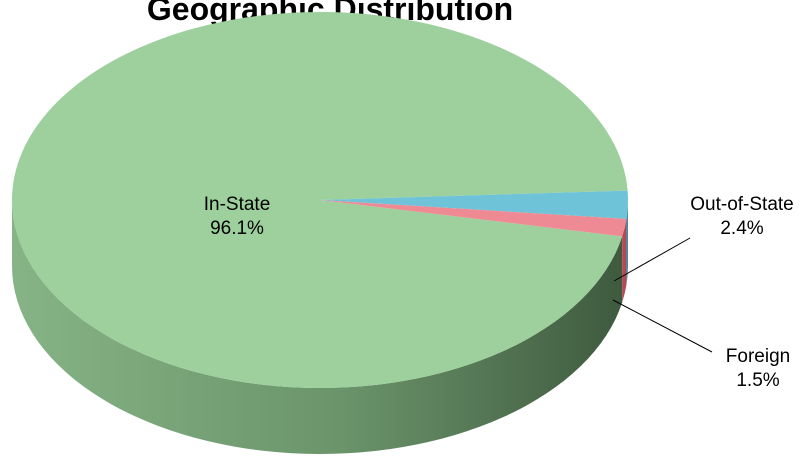  I want to click on leader-line-out-of-state, so click(652, 259).